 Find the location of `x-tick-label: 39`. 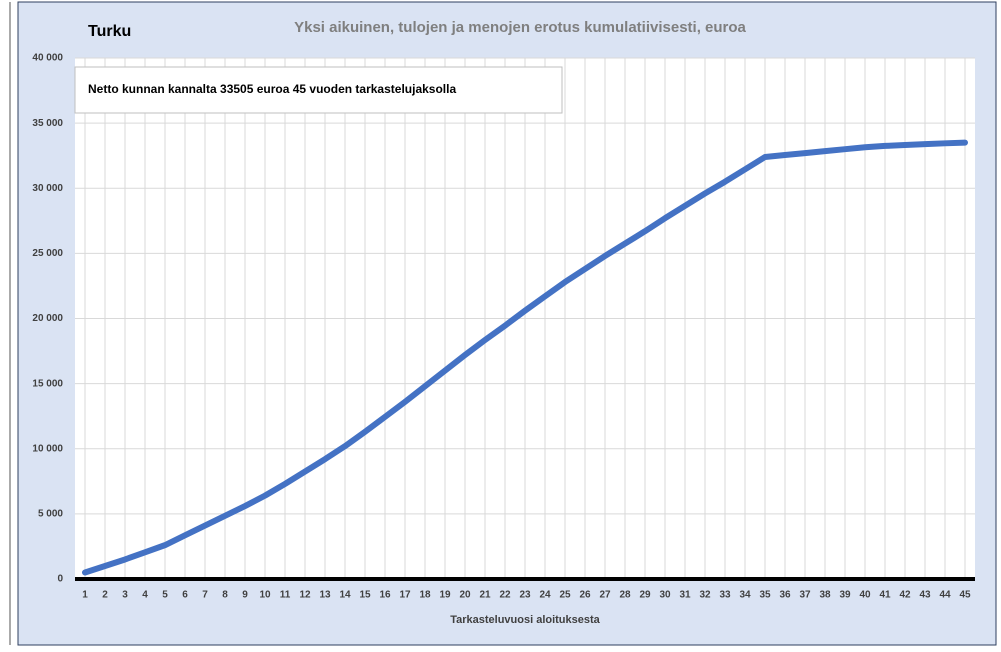

x-tick-label: 39 is located at coordinates (845, 595).